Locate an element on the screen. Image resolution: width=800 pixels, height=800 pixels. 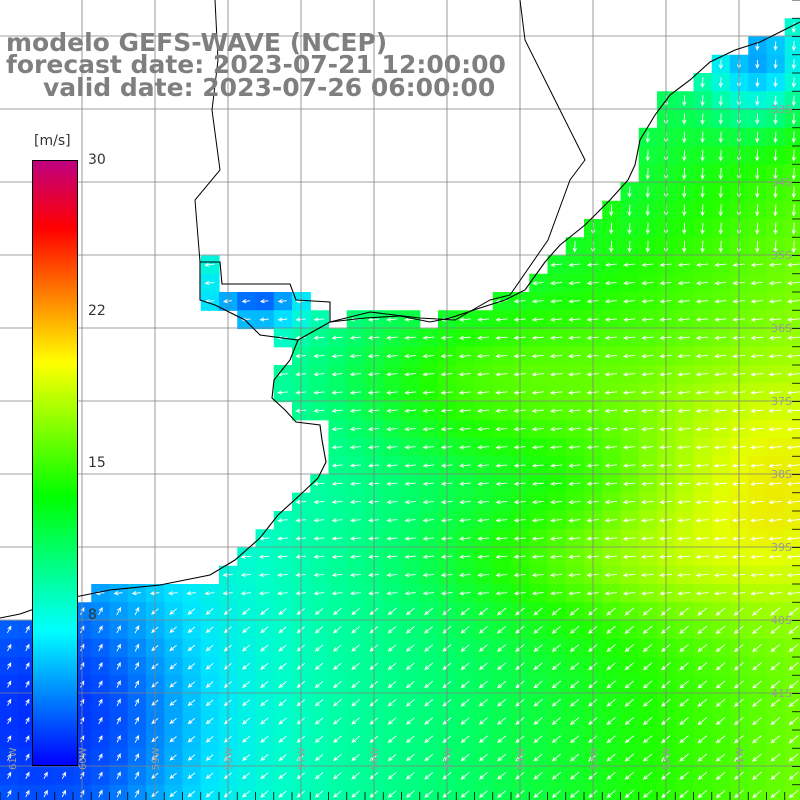
longitude-label: 53W is located at coordinates (594, 758).